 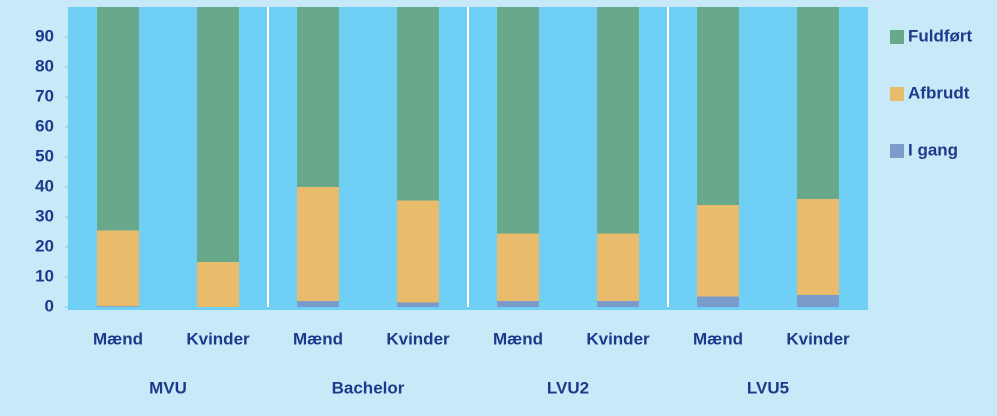 I want to click on legend-label: I gang, so click(x=933, y=149).